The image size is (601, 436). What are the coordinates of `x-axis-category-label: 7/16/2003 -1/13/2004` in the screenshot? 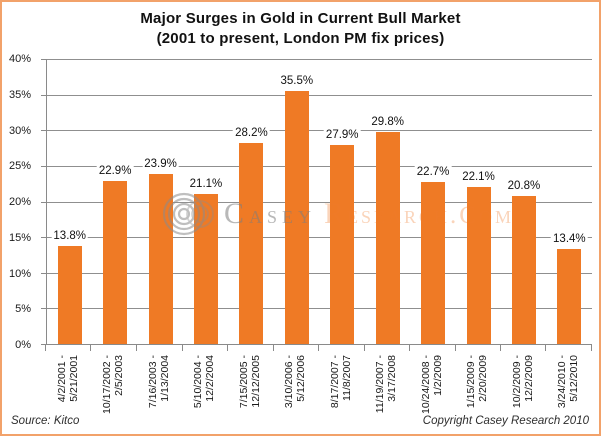 It's located at (159, 388).